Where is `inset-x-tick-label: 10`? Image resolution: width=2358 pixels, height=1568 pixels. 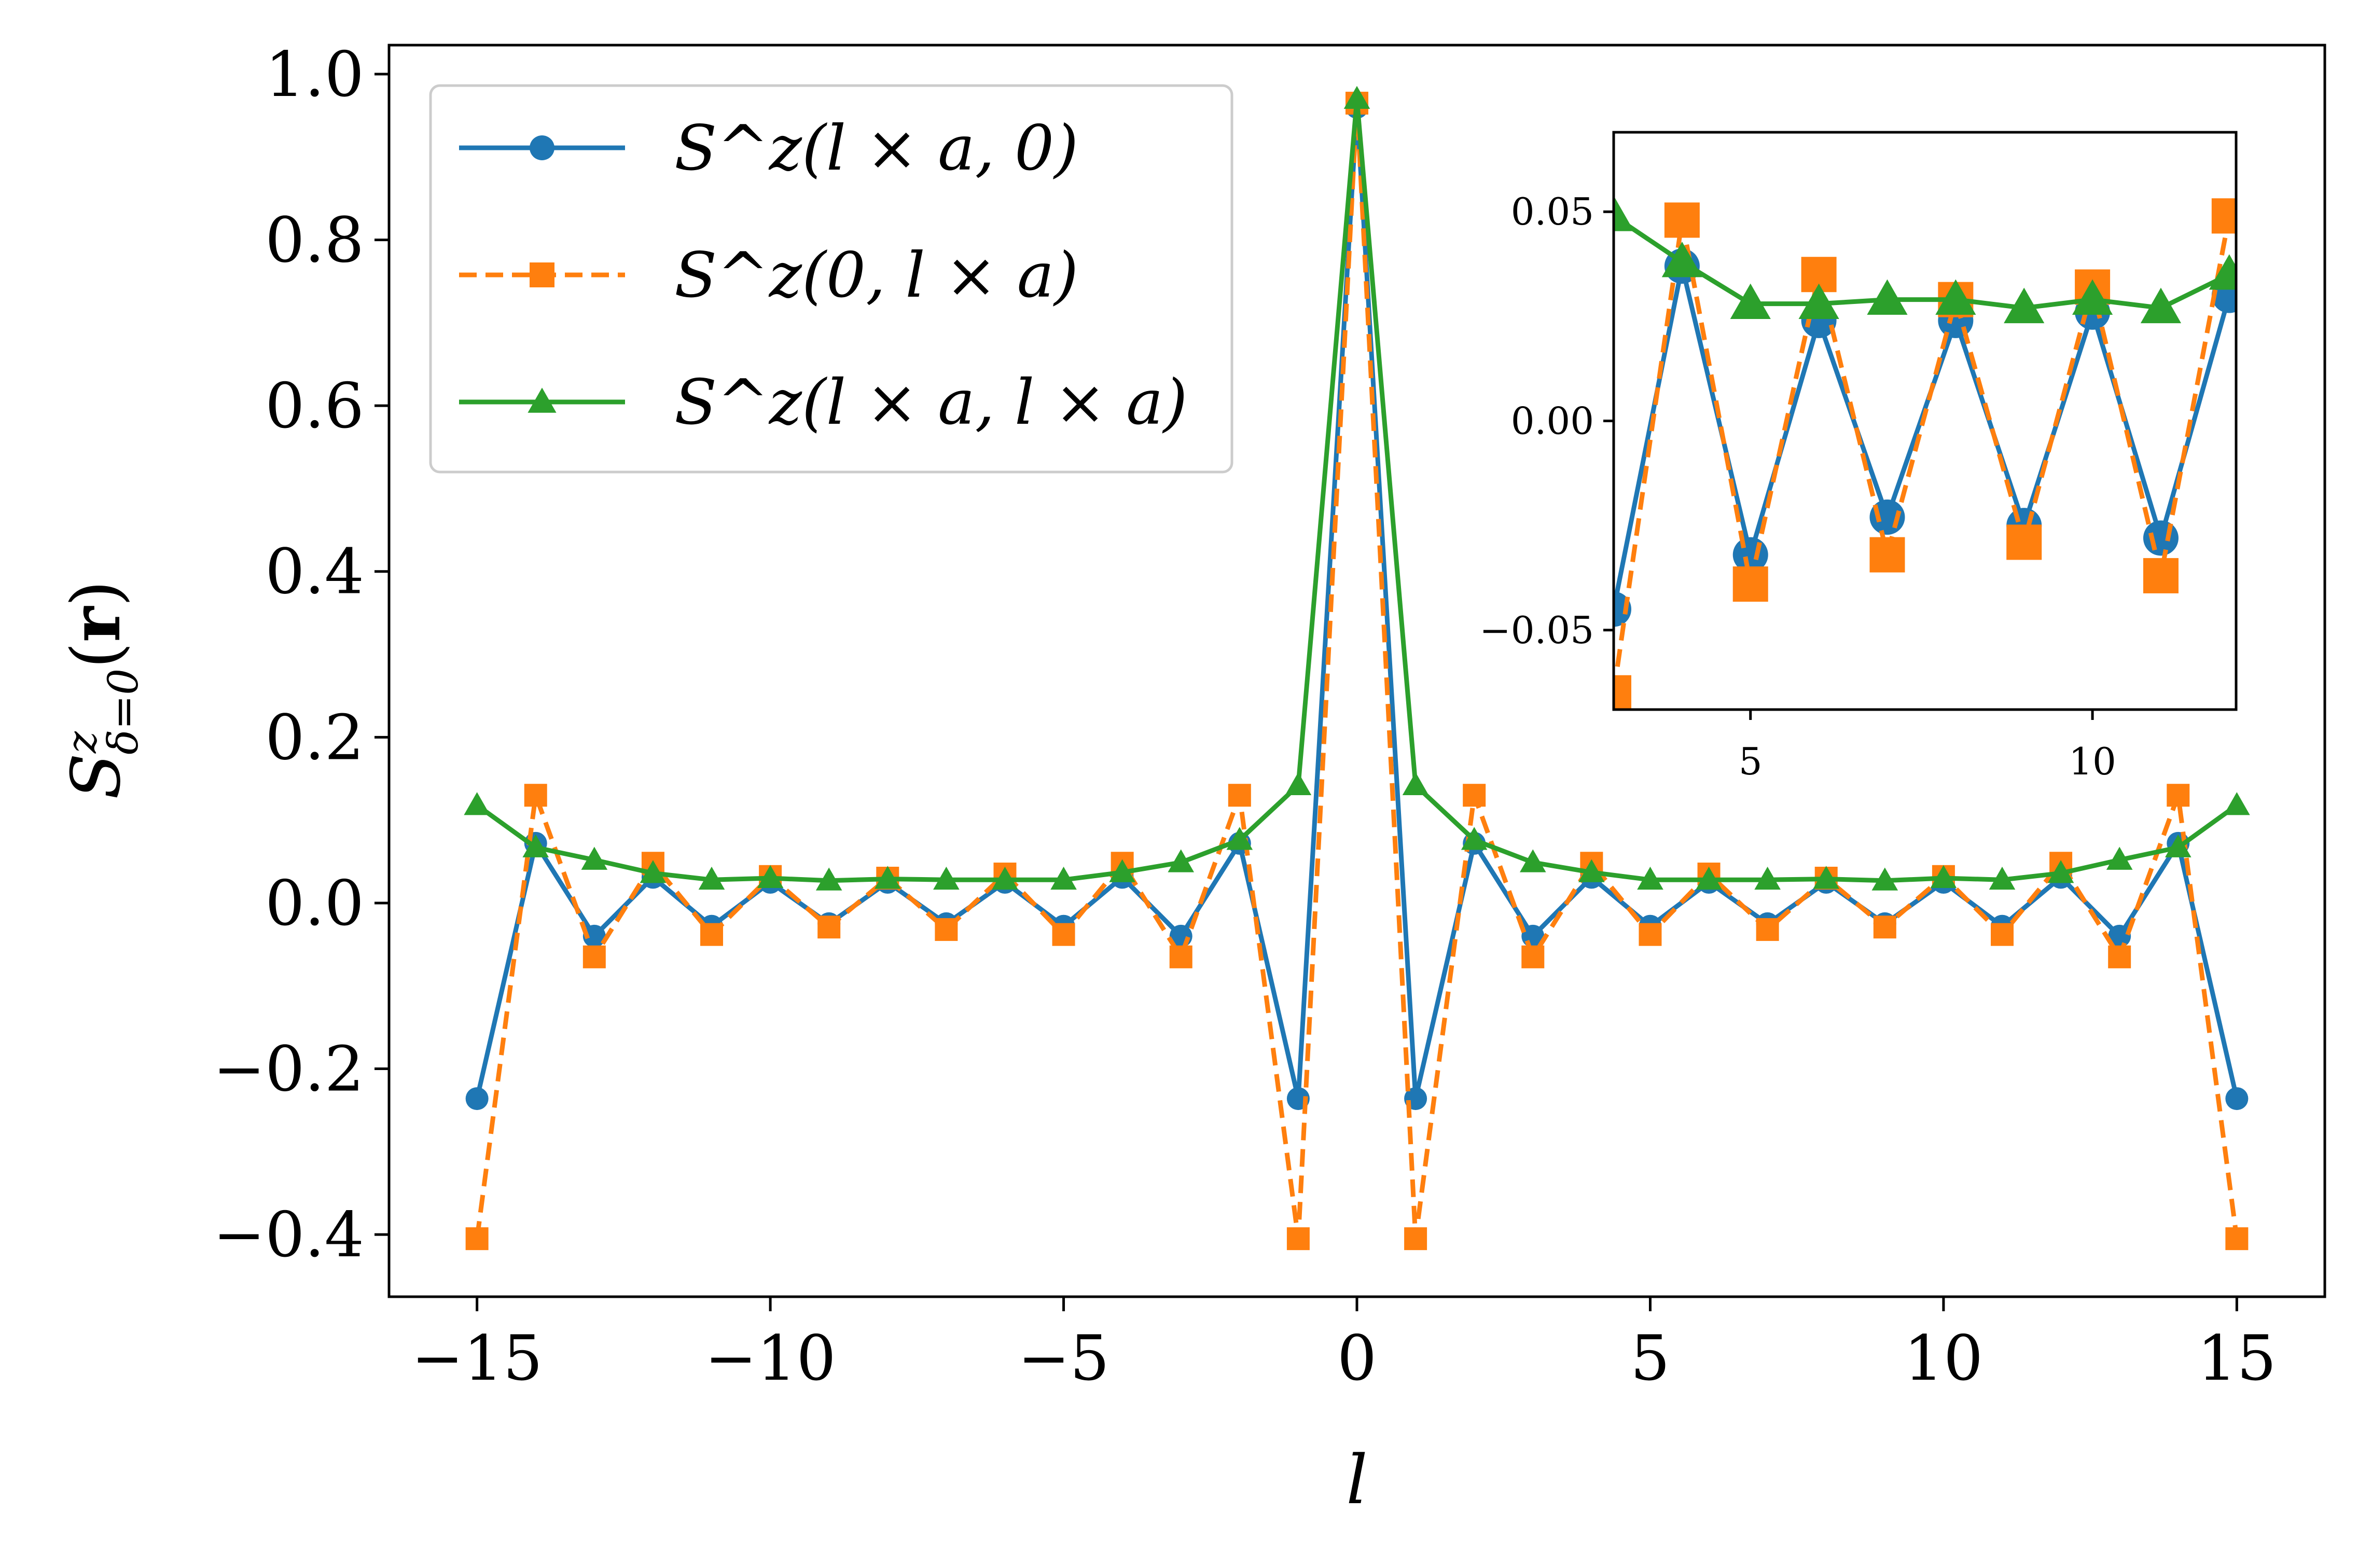 inset-x-tick-label: 10 is located at coordinates (2093, 761).